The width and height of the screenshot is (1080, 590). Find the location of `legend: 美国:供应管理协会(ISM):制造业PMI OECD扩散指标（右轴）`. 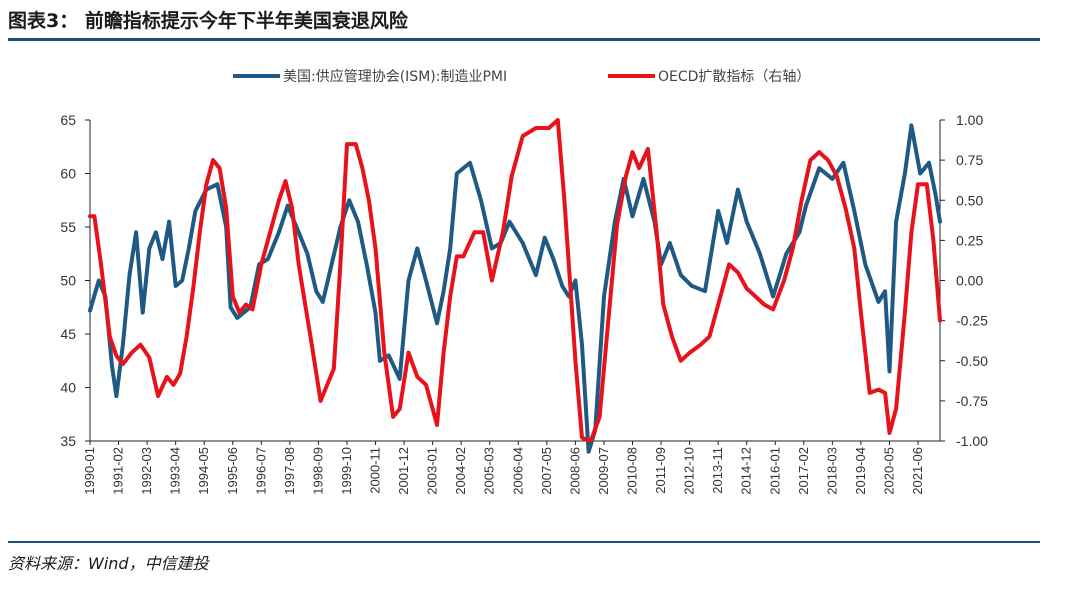

legend: 美国:供应管理协会(ISM):制造业PMI OECD扩散指标（右轴） is located at coordinates (521, 76).